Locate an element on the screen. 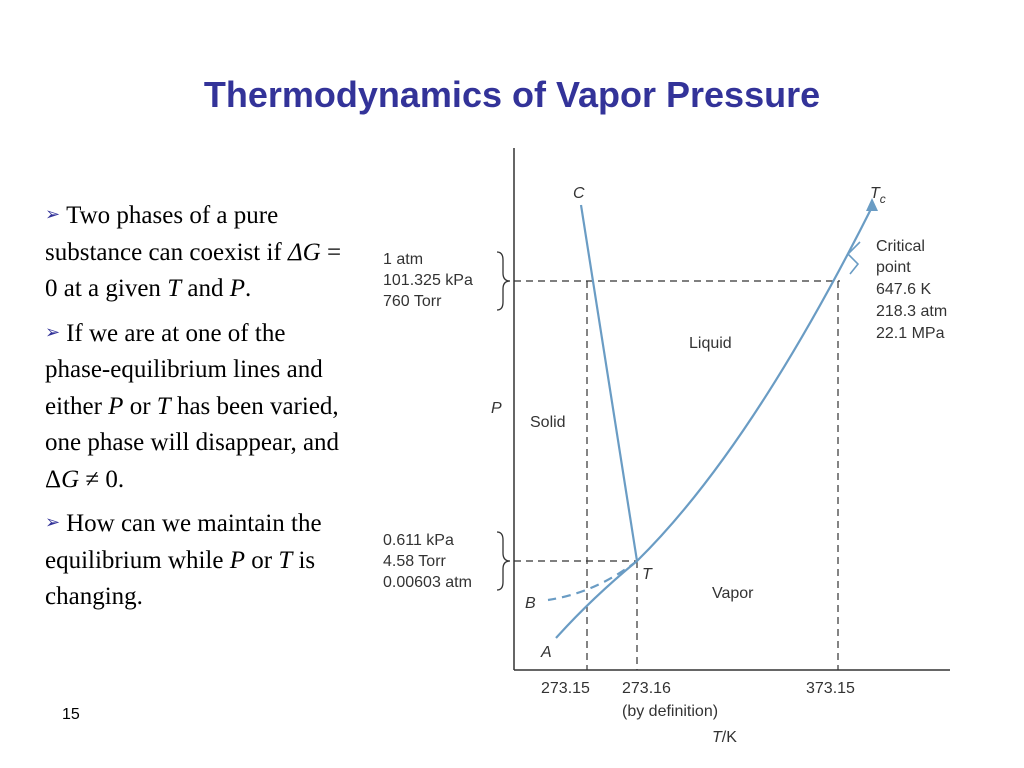 The width and height of the screenshot is (1024, 768). liquid-vapor-curve is located at coordinates (754, 384).